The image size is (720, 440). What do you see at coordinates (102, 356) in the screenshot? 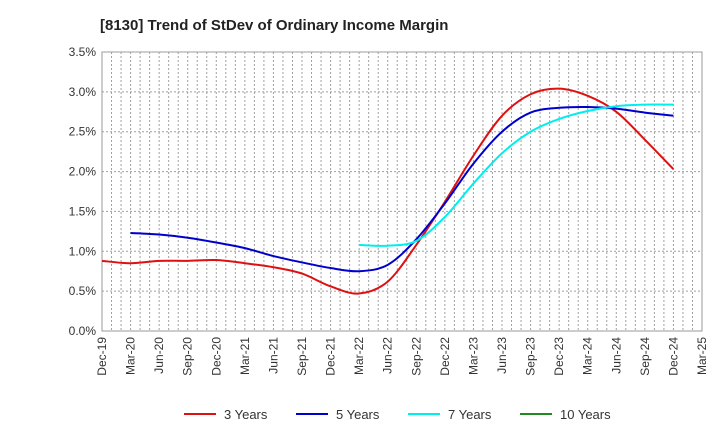
I see `x-tick-label: Dec-19` at bounding box center [102, 356].